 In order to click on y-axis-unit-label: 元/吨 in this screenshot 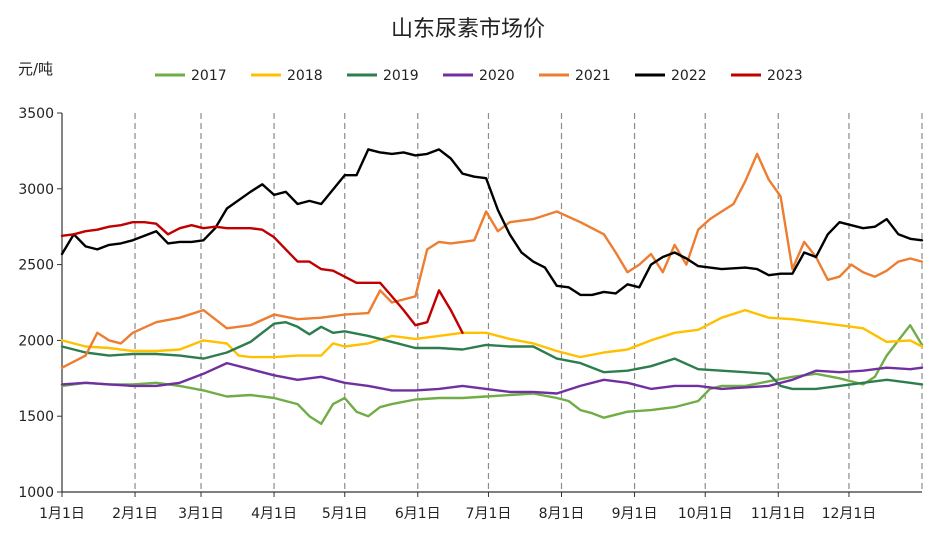, I will do `click(35, 69)`.